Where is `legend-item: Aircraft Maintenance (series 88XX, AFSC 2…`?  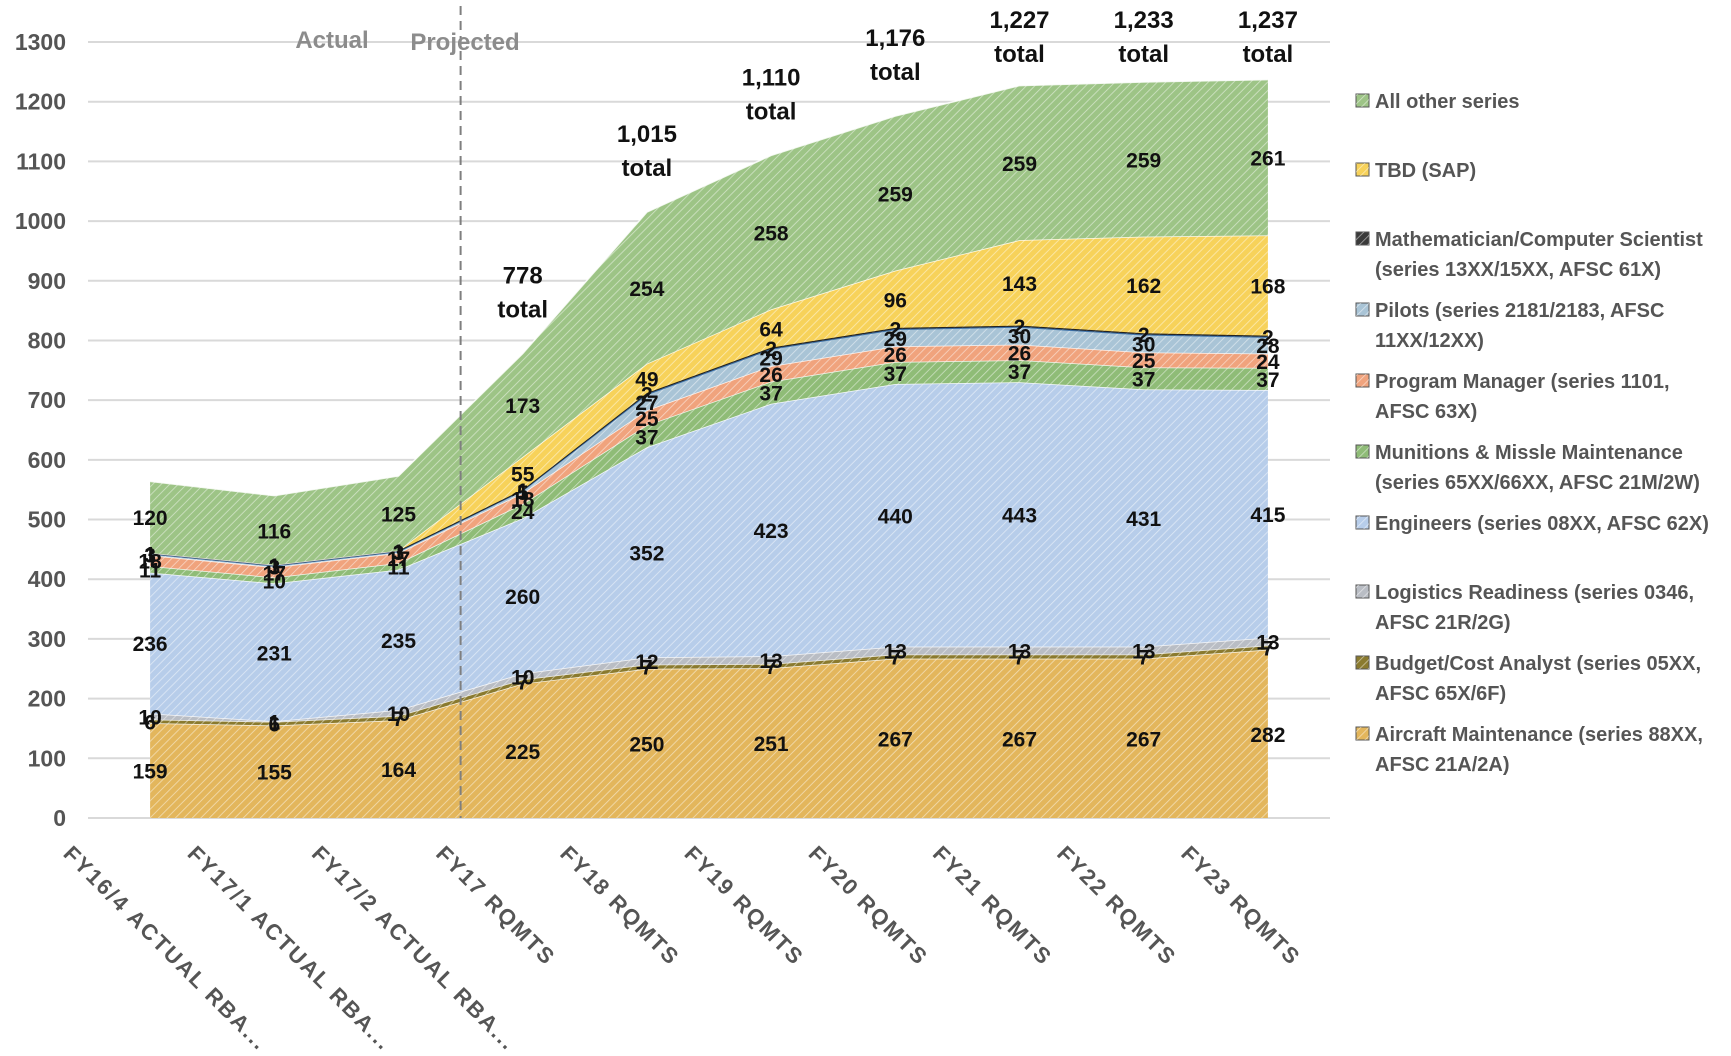
legend-item: Aircraft Maintenance (series 88XX, AFSC 2… is located at coordinates (1529, 750).